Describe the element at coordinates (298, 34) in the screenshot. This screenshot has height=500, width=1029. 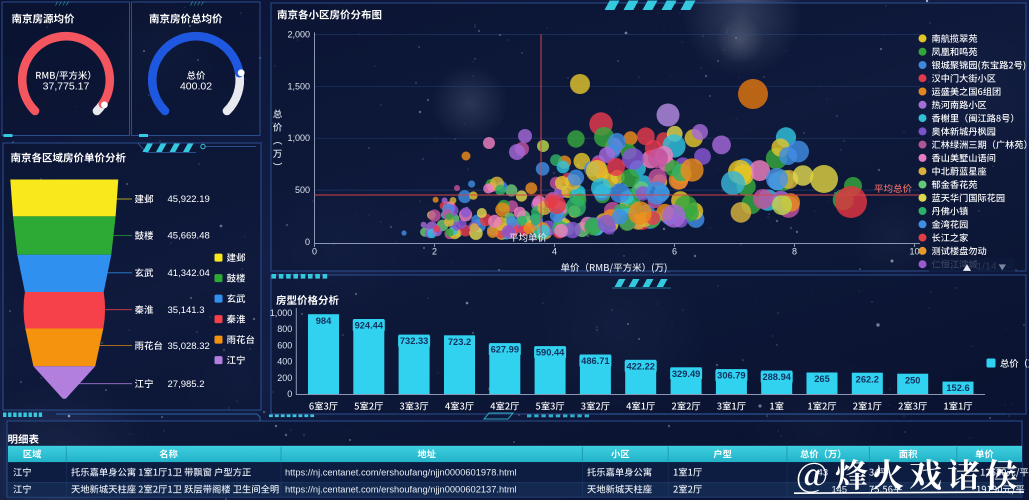
I see `svg-text: 2,000` at that location.